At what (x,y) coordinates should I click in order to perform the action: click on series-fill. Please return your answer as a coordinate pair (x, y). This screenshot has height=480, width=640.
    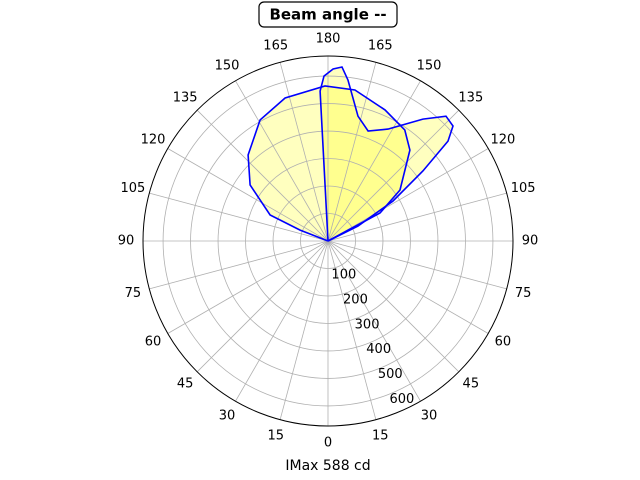
    Looking at the image, I should click on (386, 154).